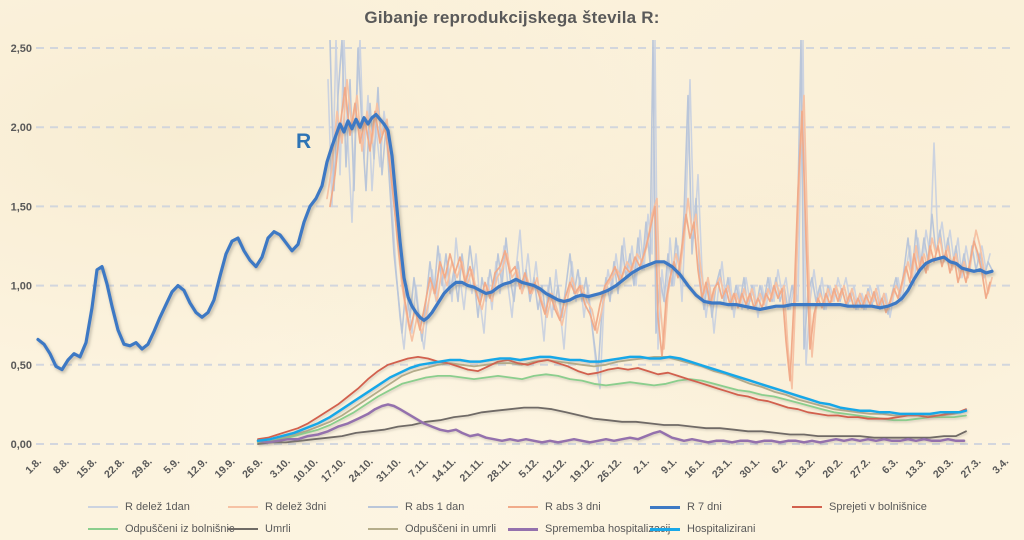  I want to click on legend-item-r_abs_1dan: R abs 1 dan, so click(416, 507).